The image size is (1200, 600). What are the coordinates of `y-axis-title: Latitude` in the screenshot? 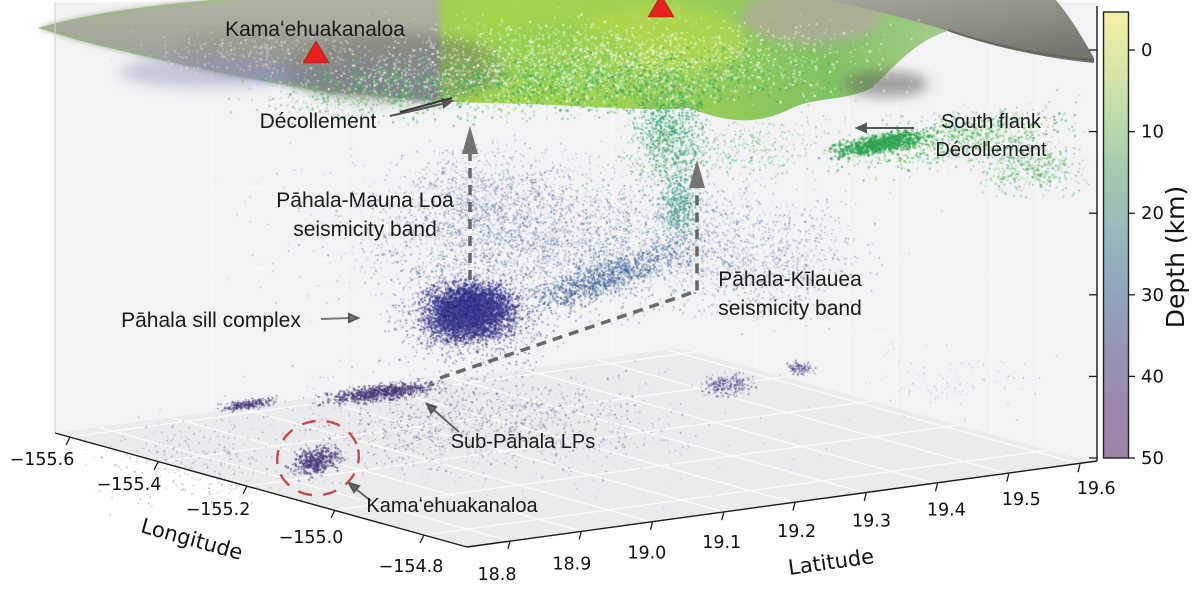 It's located at (831, 562).